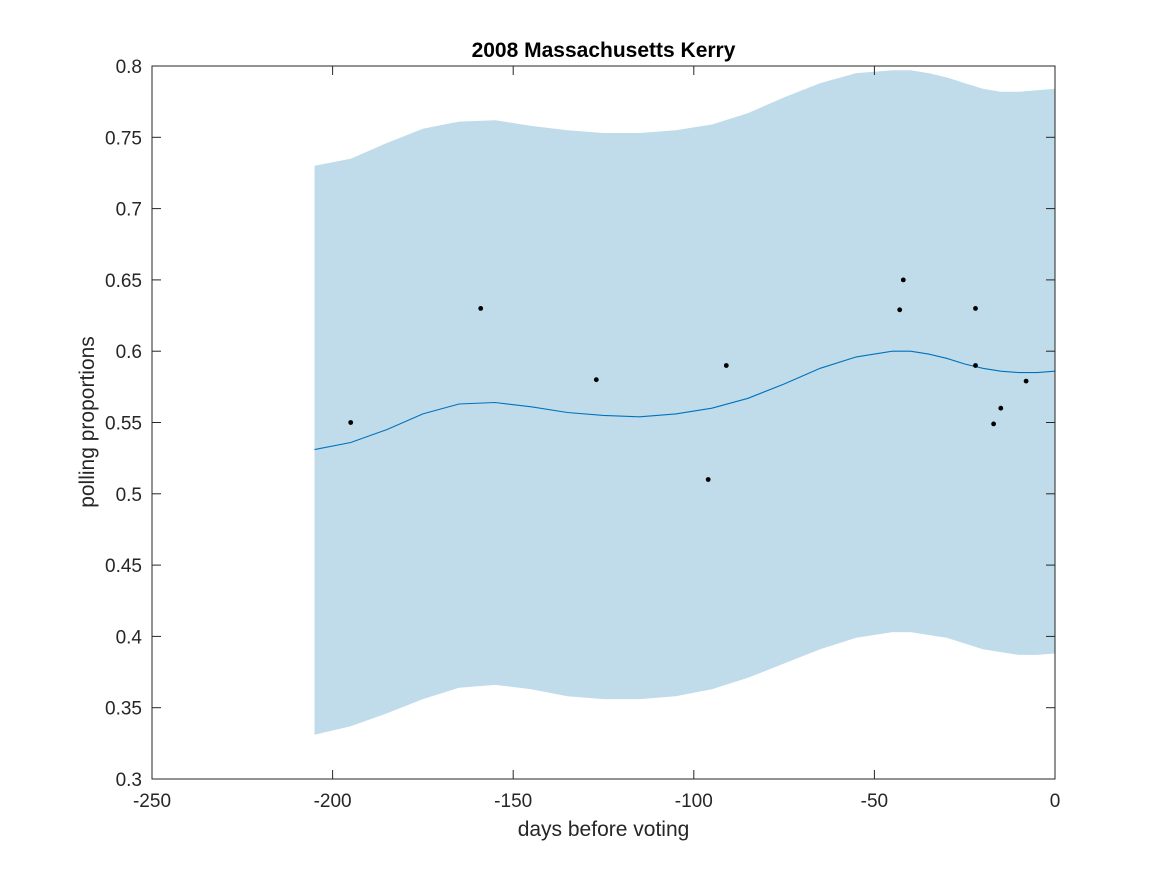  What do you see at coordinates (123, 281) in the screenshot?
I see `y-tick-label: 0.65` at bounding box center [123, 281].